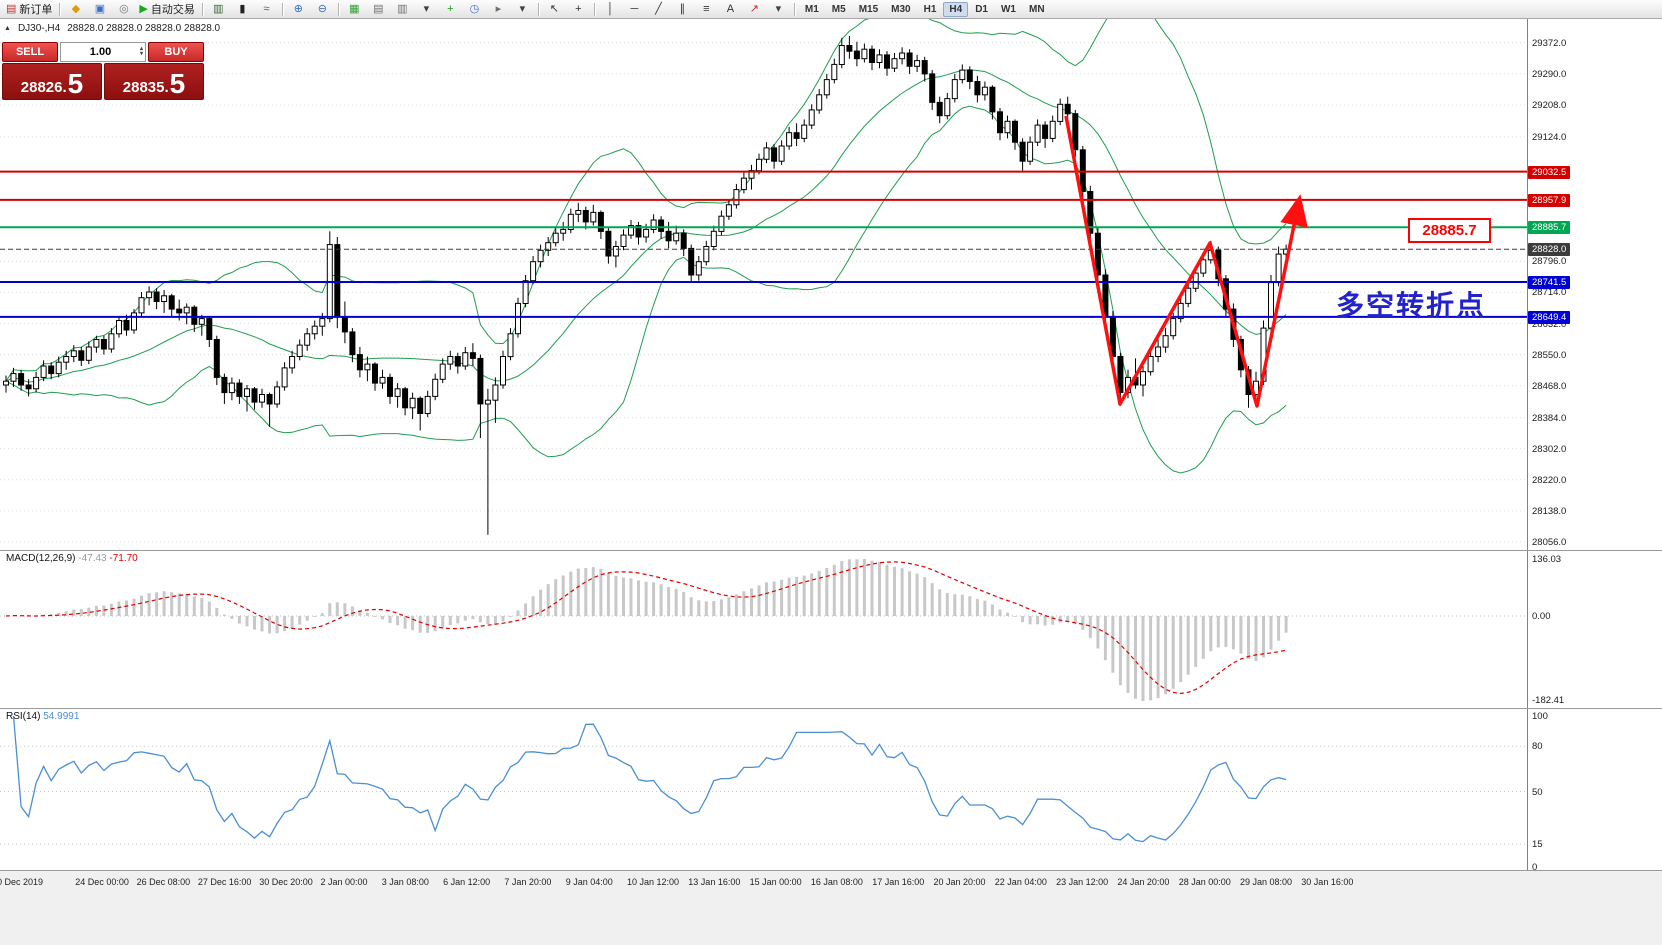 Image resolution: width=1662 pixels, height=945 pixels. Describe the element at coordinates (868, 9) in the screenshot. I see `tf-m15: M15` at that location.